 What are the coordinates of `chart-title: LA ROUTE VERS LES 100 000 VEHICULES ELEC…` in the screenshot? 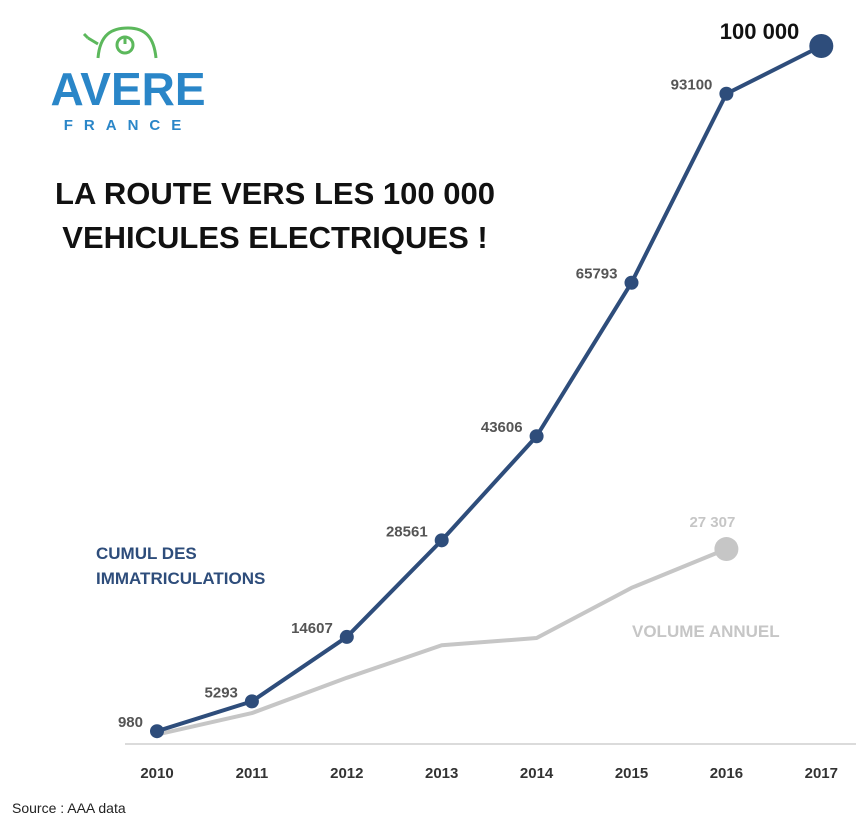 It's located at (275, 215).